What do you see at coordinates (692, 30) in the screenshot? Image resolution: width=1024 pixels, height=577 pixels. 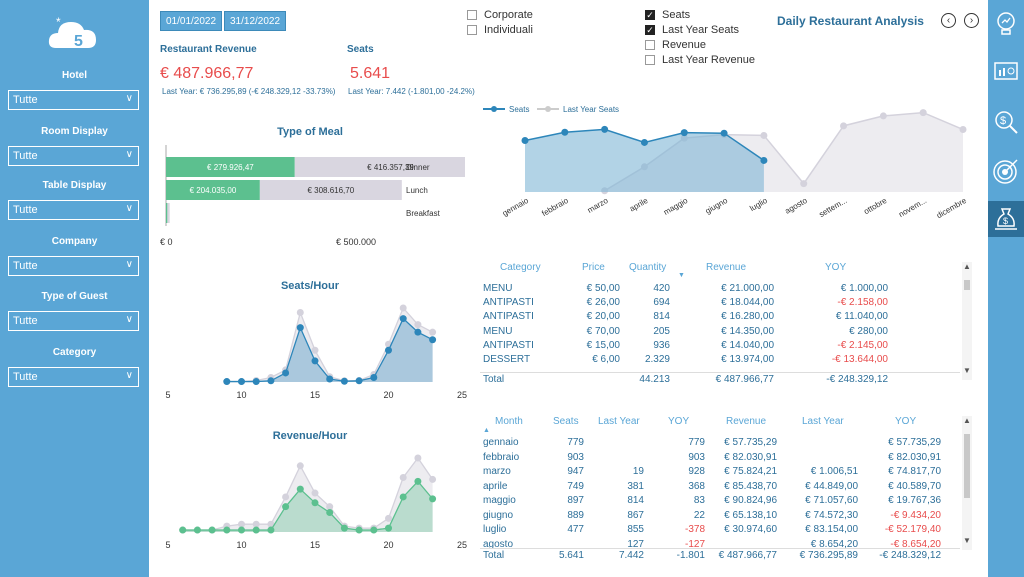 I see `measure-checkbox: ✓ Last Year Seats` at bounding box center [692, 30].